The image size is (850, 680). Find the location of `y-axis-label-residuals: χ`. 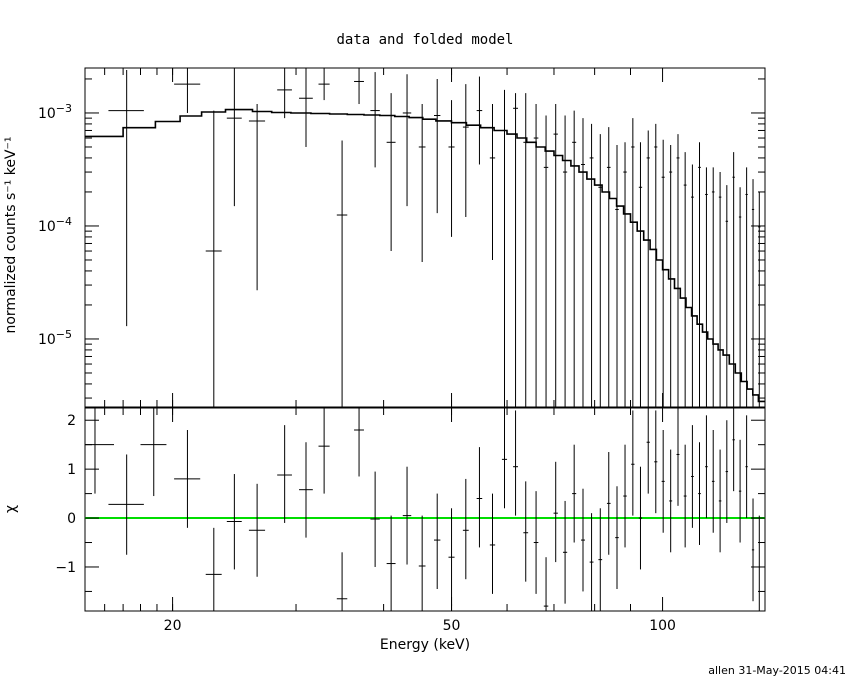

y-axis-label-residuals: χ is located at coordinates (11, 509).